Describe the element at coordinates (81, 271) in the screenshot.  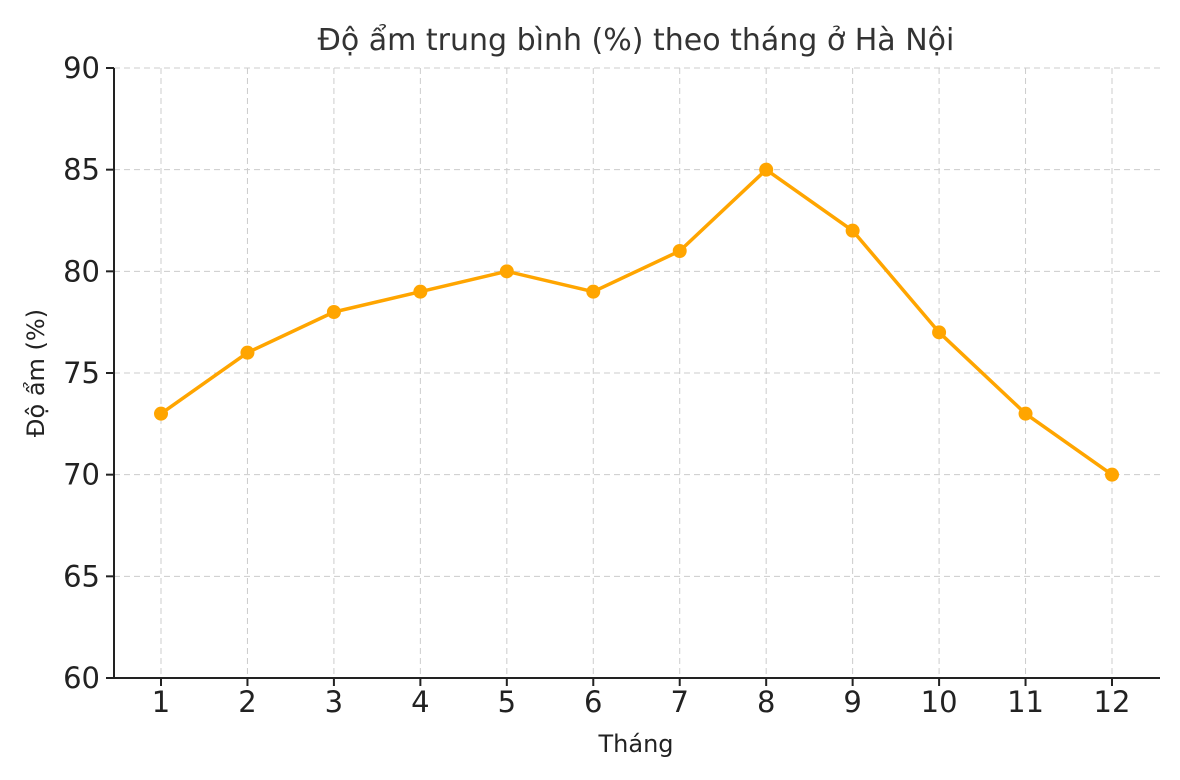
I see `y-tick-label: 80` at that location.